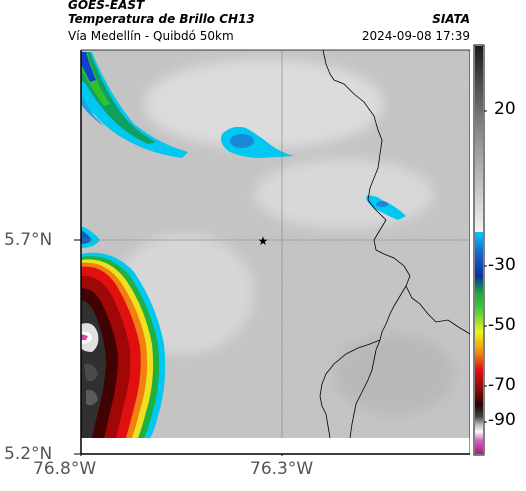 The width and height of the screenshot is (526, 491). What do you see at coordinates (386, 207) in the screenshot?
I see `cold-cloud-right` at bounding box center [386, 207].